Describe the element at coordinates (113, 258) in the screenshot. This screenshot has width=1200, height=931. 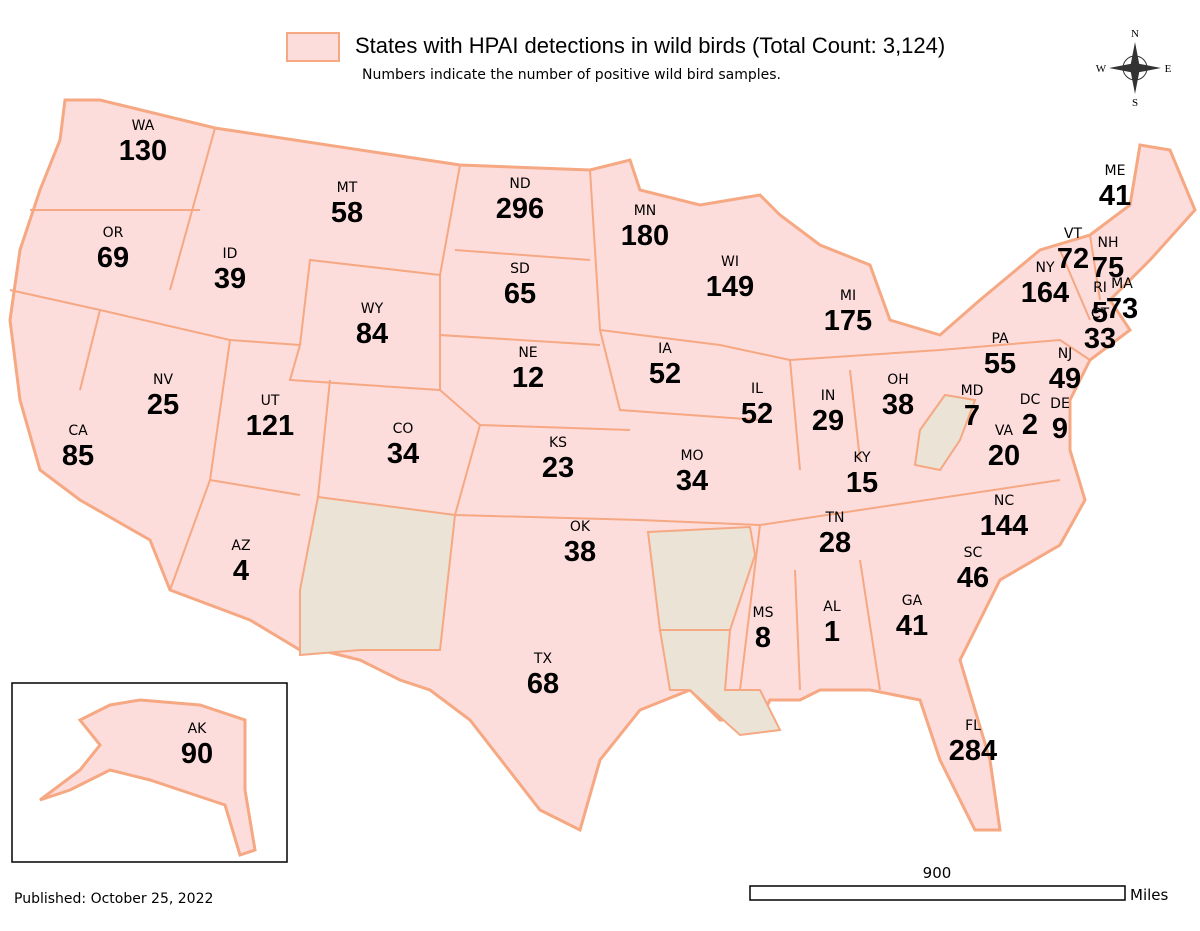
I see `state-count: 69` at that location.